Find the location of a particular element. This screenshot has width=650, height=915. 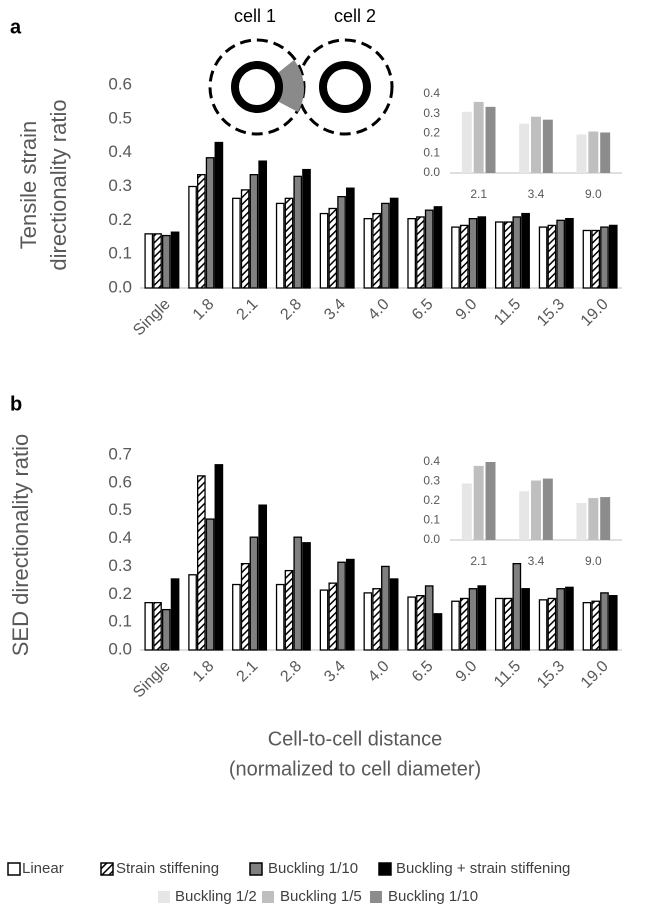

x-axis-label: (normalized to cell diameter) is located at coordinates (355, 769).